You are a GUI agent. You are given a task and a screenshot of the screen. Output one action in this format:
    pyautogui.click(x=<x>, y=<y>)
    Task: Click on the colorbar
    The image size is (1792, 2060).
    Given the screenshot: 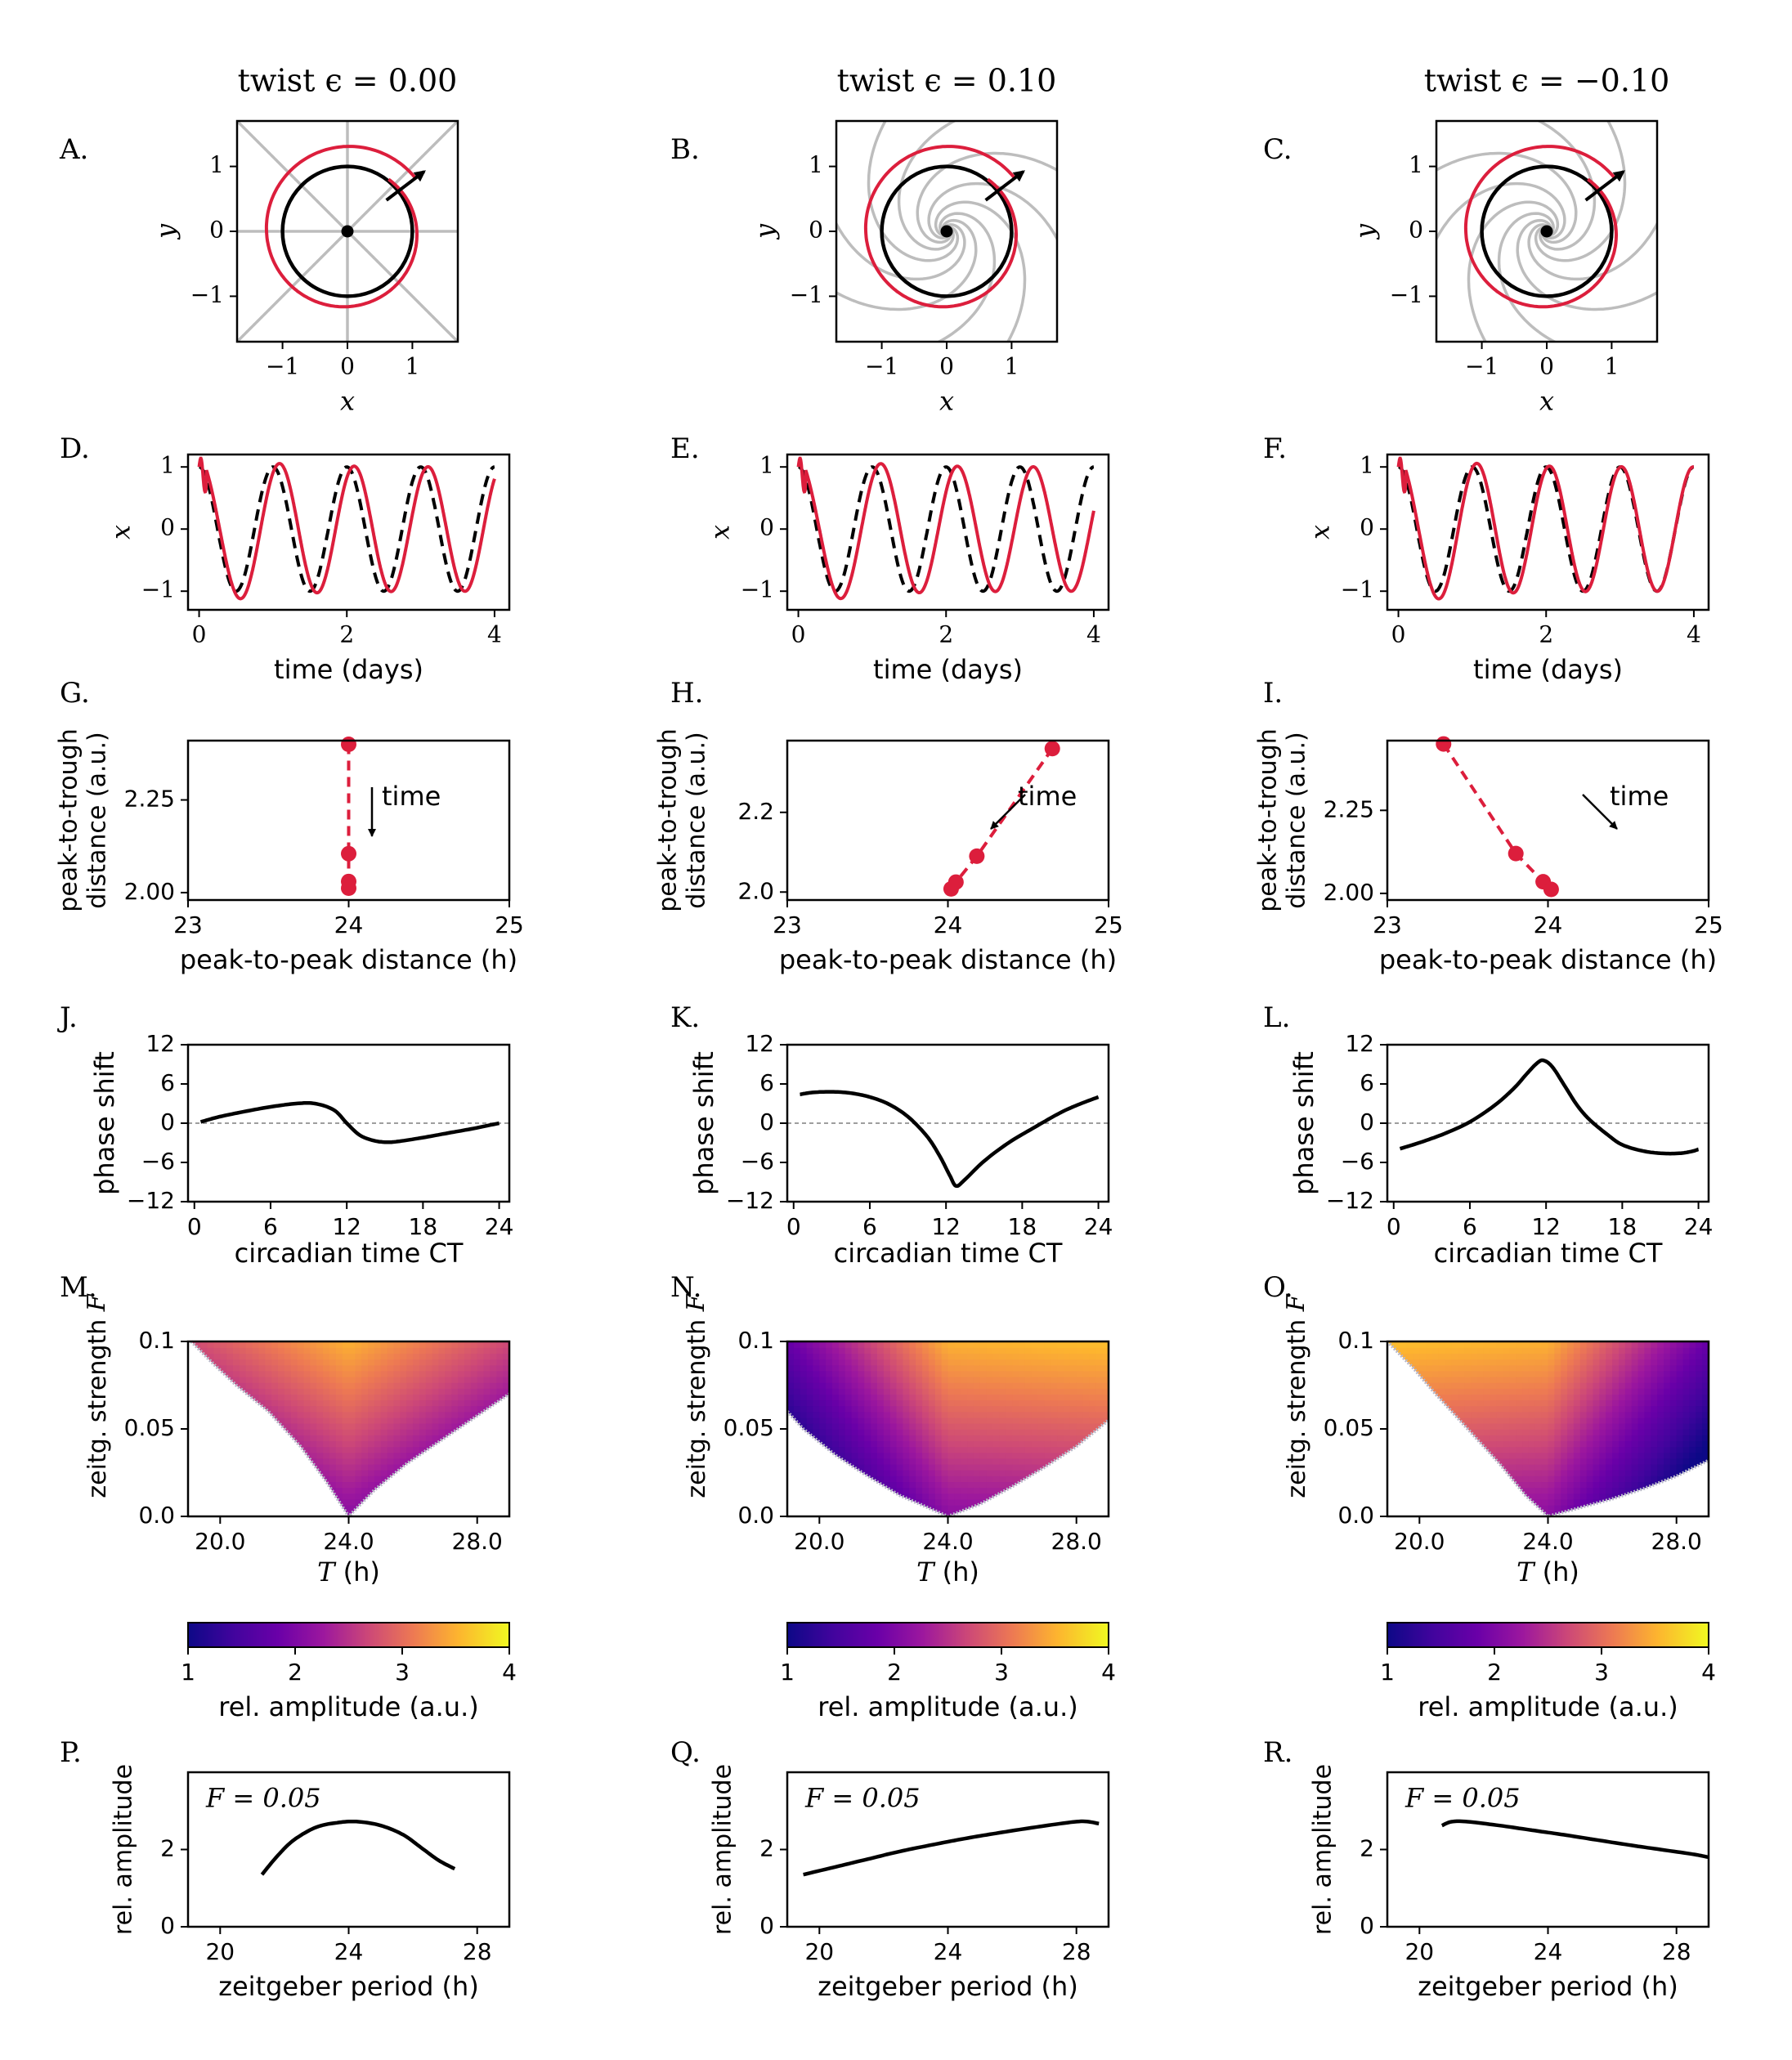 What is the action you would take?
    pyautogui.click(x=1548, y=1635)
    